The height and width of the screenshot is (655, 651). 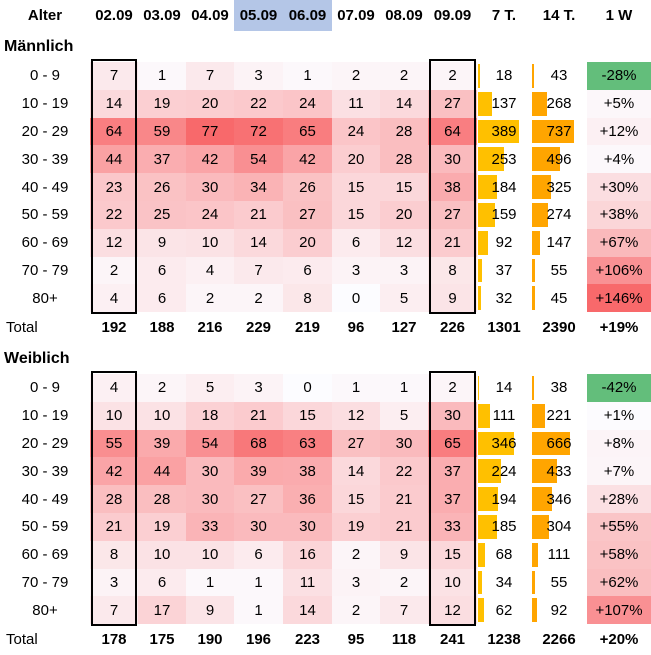 What do you see at coordinates (619, 298) in the screenshot?
I see `week-change-cell: +146%` at bounding box center [619, 298].